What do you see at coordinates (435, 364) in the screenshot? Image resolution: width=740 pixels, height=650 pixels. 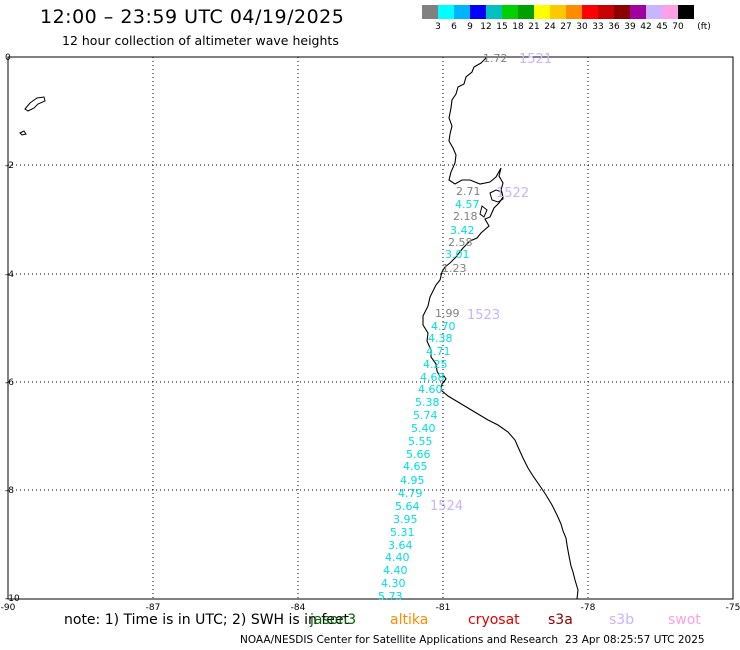 I see `wave-height-label: 4.25` at bounding box center [435, 364].